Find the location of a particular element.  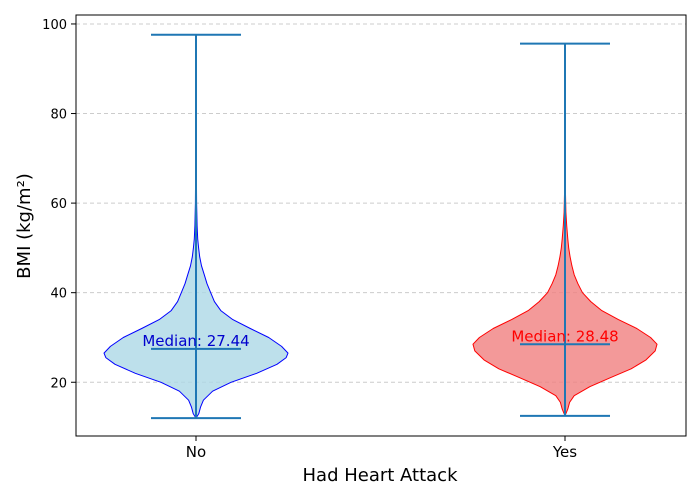

y-tick-label: 20 is located at coordinates (58, 383).